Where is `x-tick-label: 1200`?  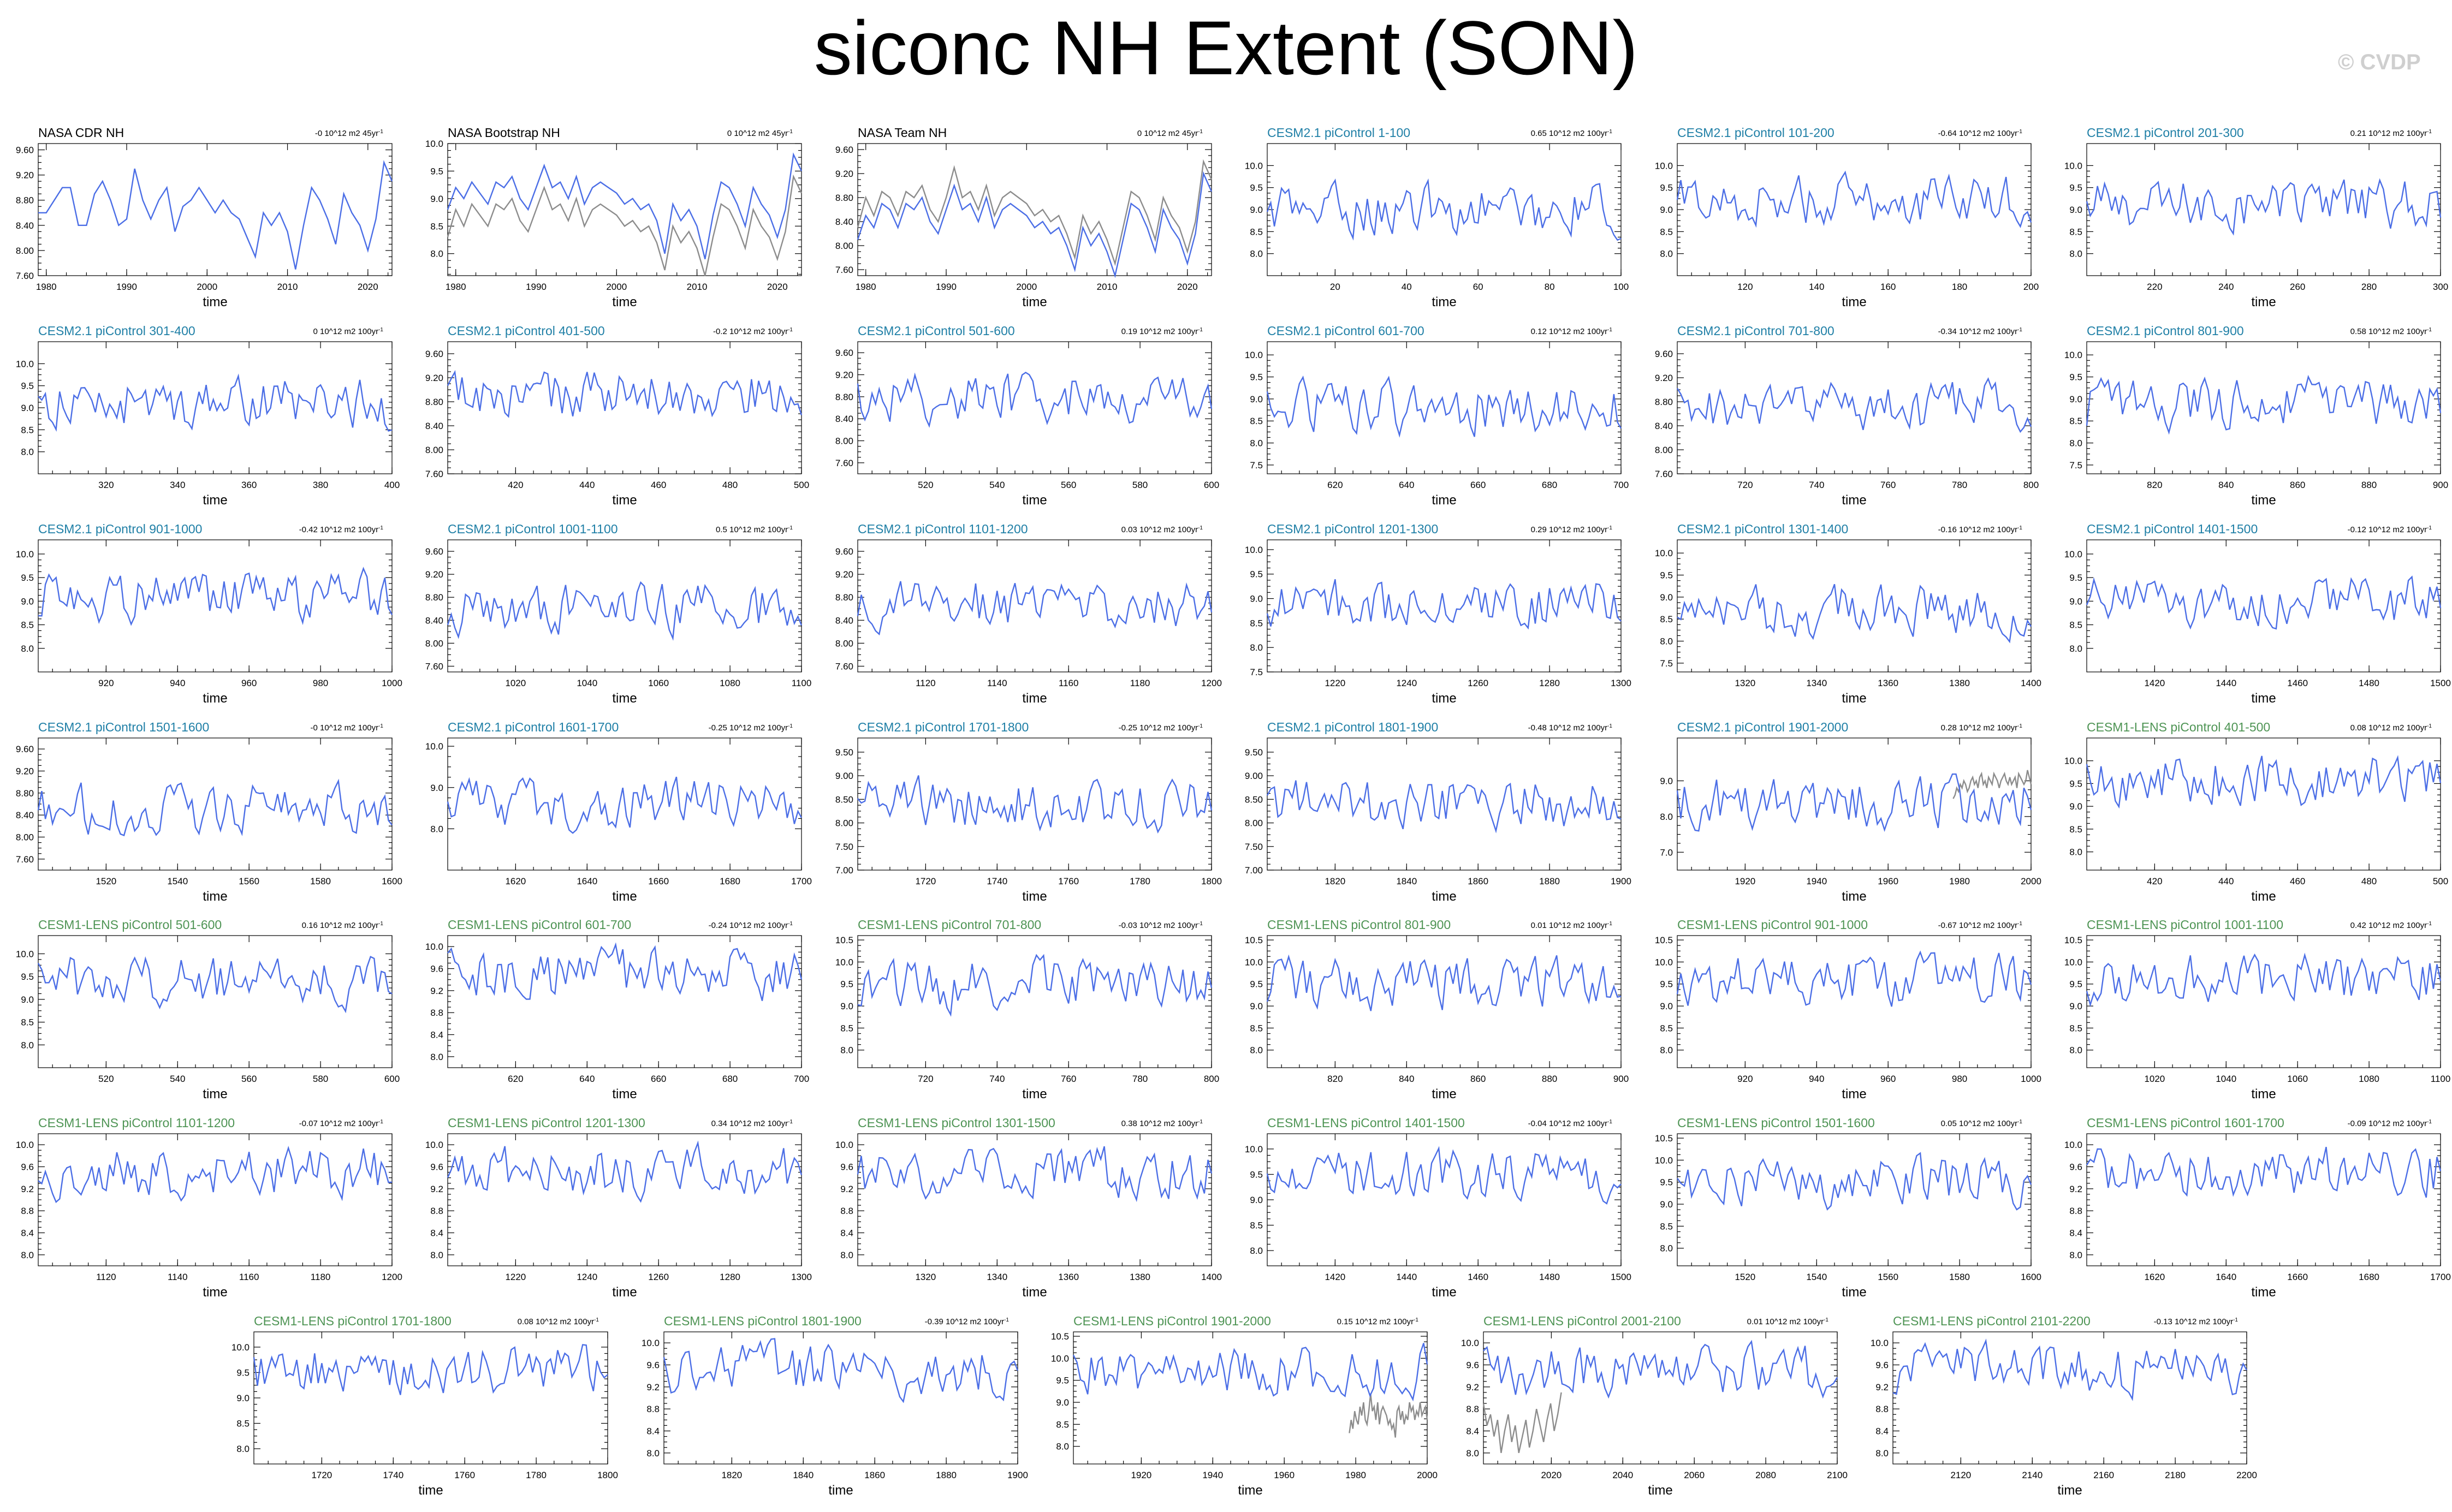 x-tick-label: 1200 is located at coordinates (392, 1277).